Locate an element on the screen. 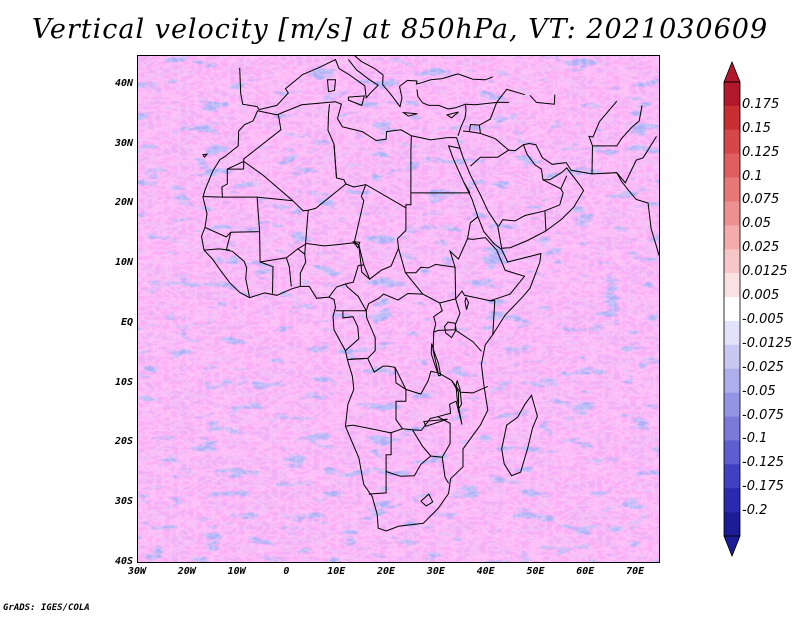 This screenshot has width=800, height=618. lon-label: 30E is located at coordinates (435, 571).